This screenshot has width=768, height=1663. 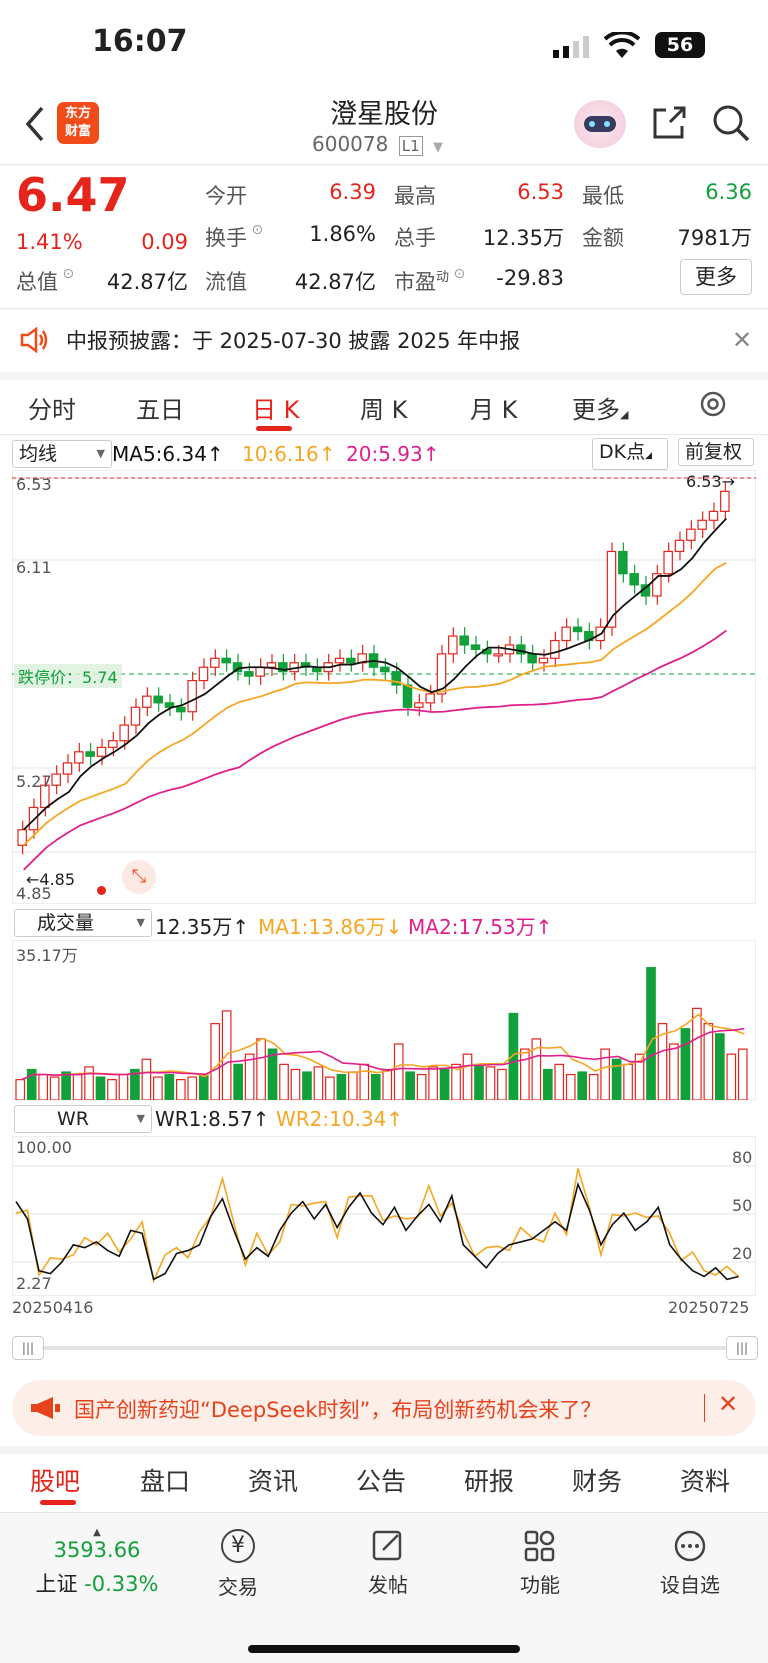 I want to click on index-name: 上证, so click(x=56, y=1584).